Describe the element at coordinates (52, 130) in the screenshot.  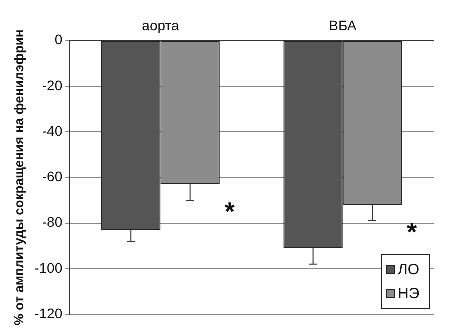
I see `y-tick-label: -40` at that location.